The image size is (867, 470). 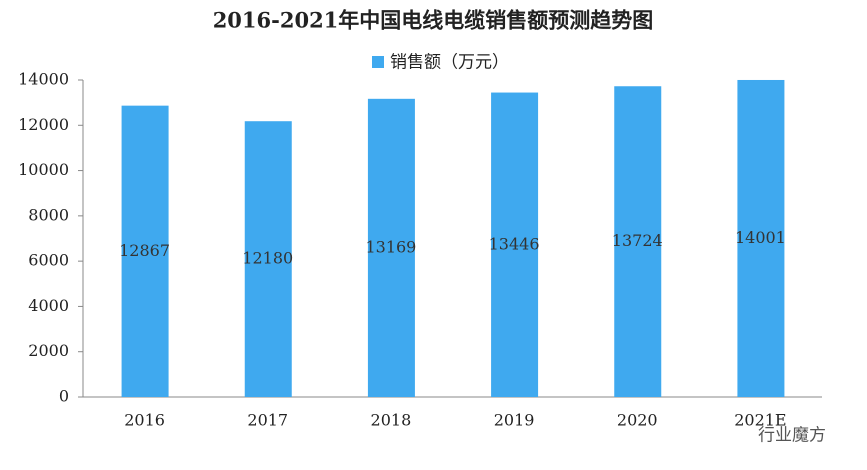 I want to click on x-tick-label: 2021E, so click(x=760, y=420).